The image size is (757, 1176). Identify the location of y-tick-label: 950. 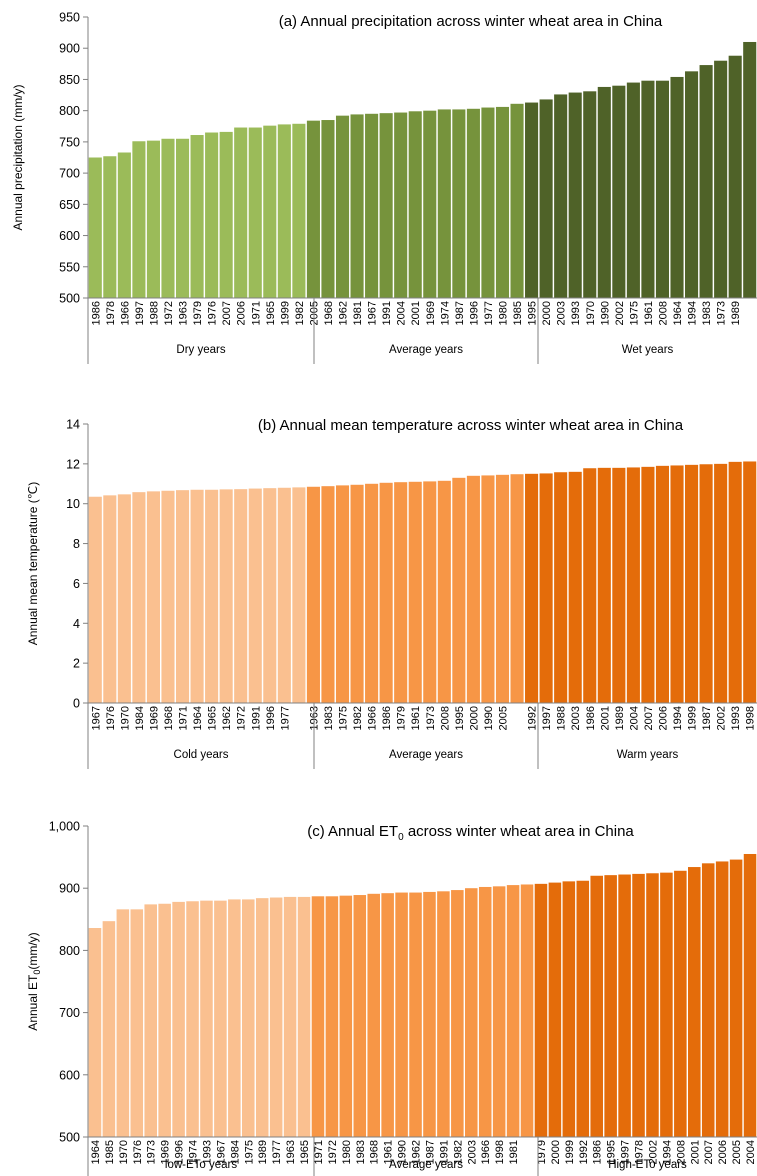
(69, 18).